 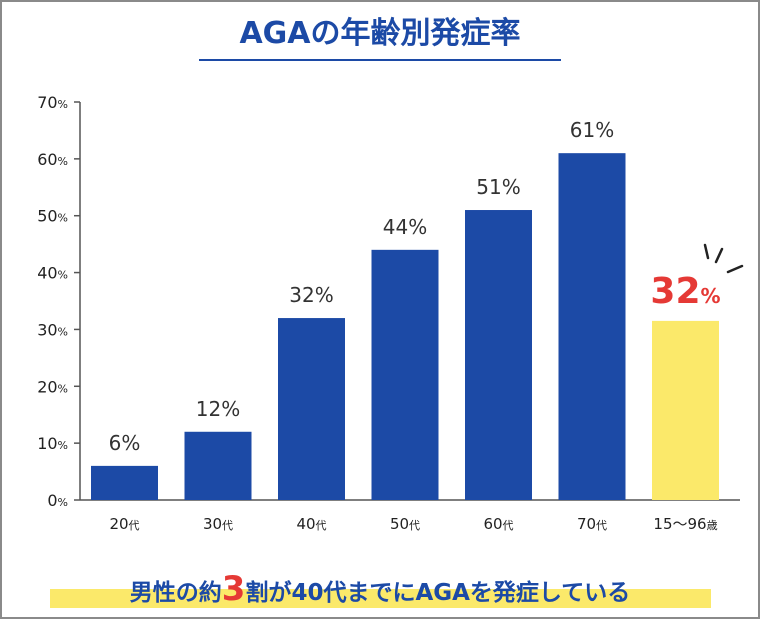 I want to click on category-labels: 20代 30代 40代 50代 60代 70代 15～96歳, so click(x=413, y=524).